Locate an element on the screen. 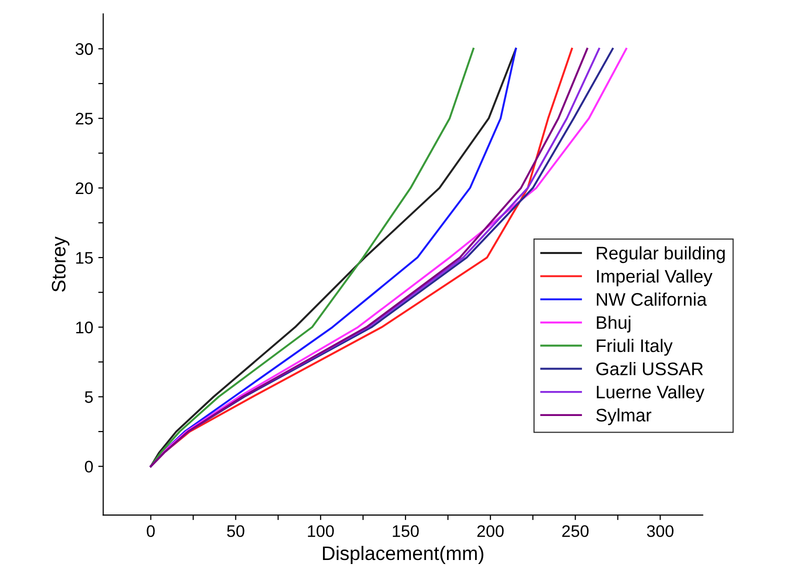 The width and height of the screenshot is (794, 582). x-tick-label: 200 is located at coordinates (490, 531).